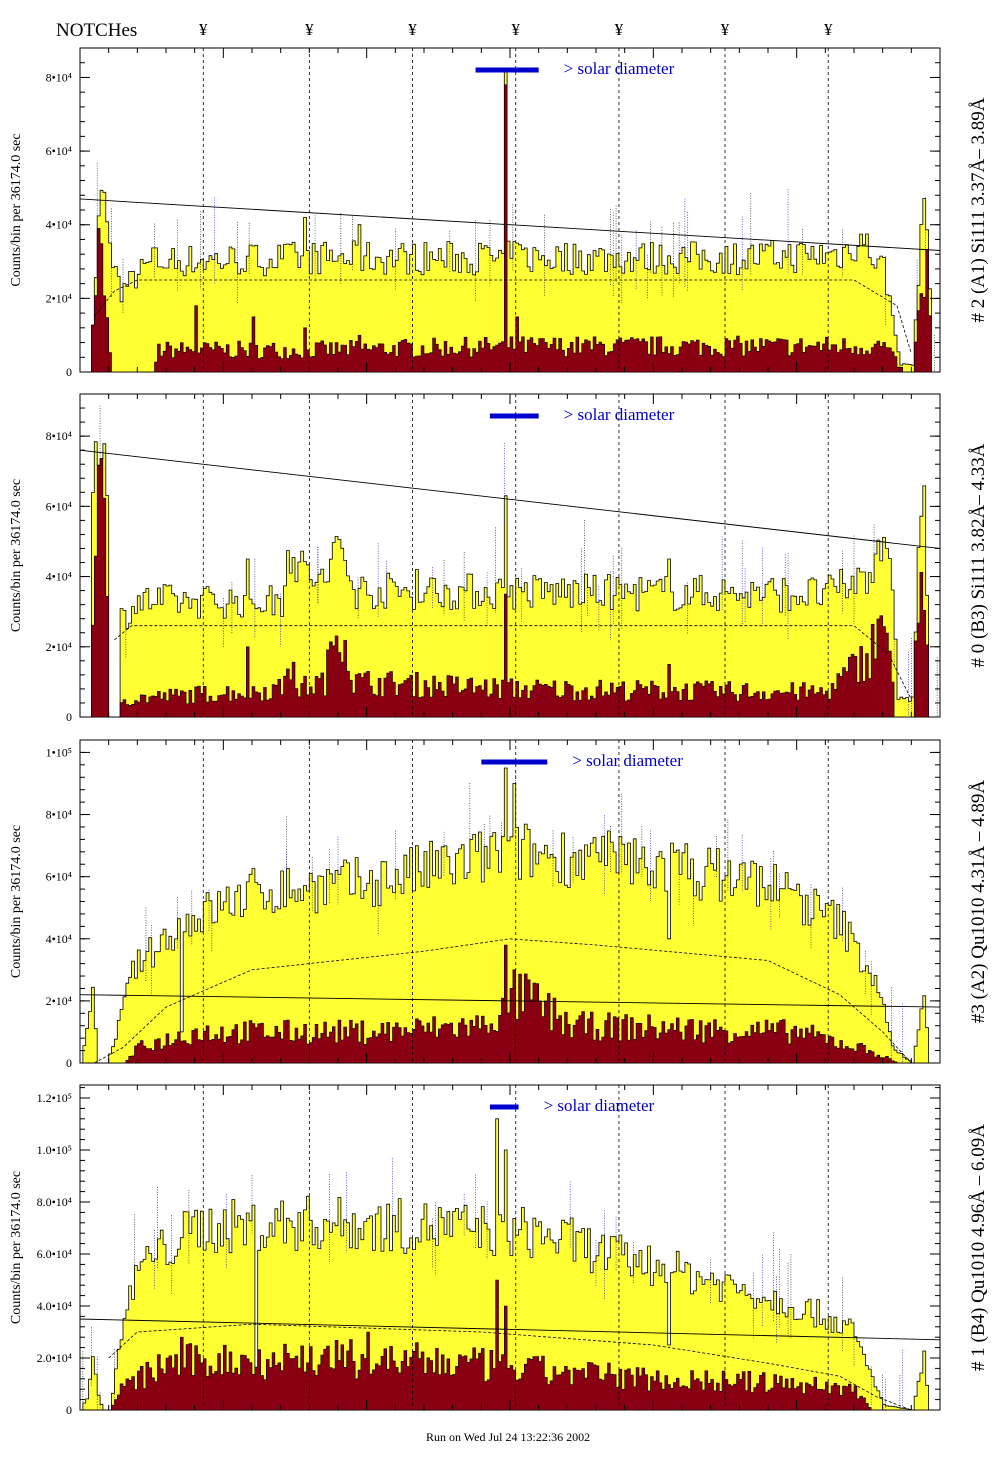 Image resolution: width=1004 pixels, height=1477 pixels. I want to click on run-timestamp: Run on Wed Jul 24 13:22:36 2002, so click(508, 1437).